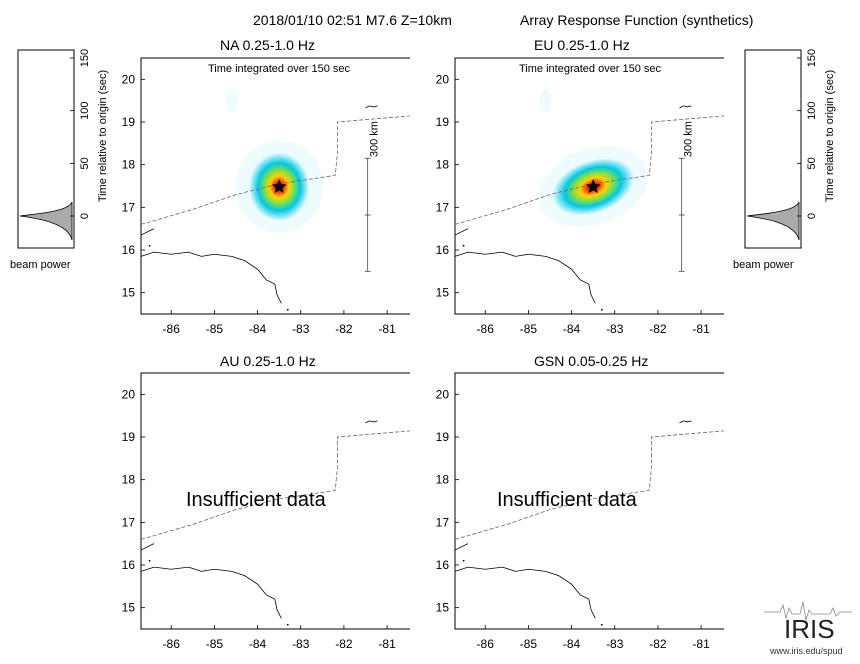 This screenshot has width=860, height=664. I want to click on beam-tick-label: 0, so click(812, 216).